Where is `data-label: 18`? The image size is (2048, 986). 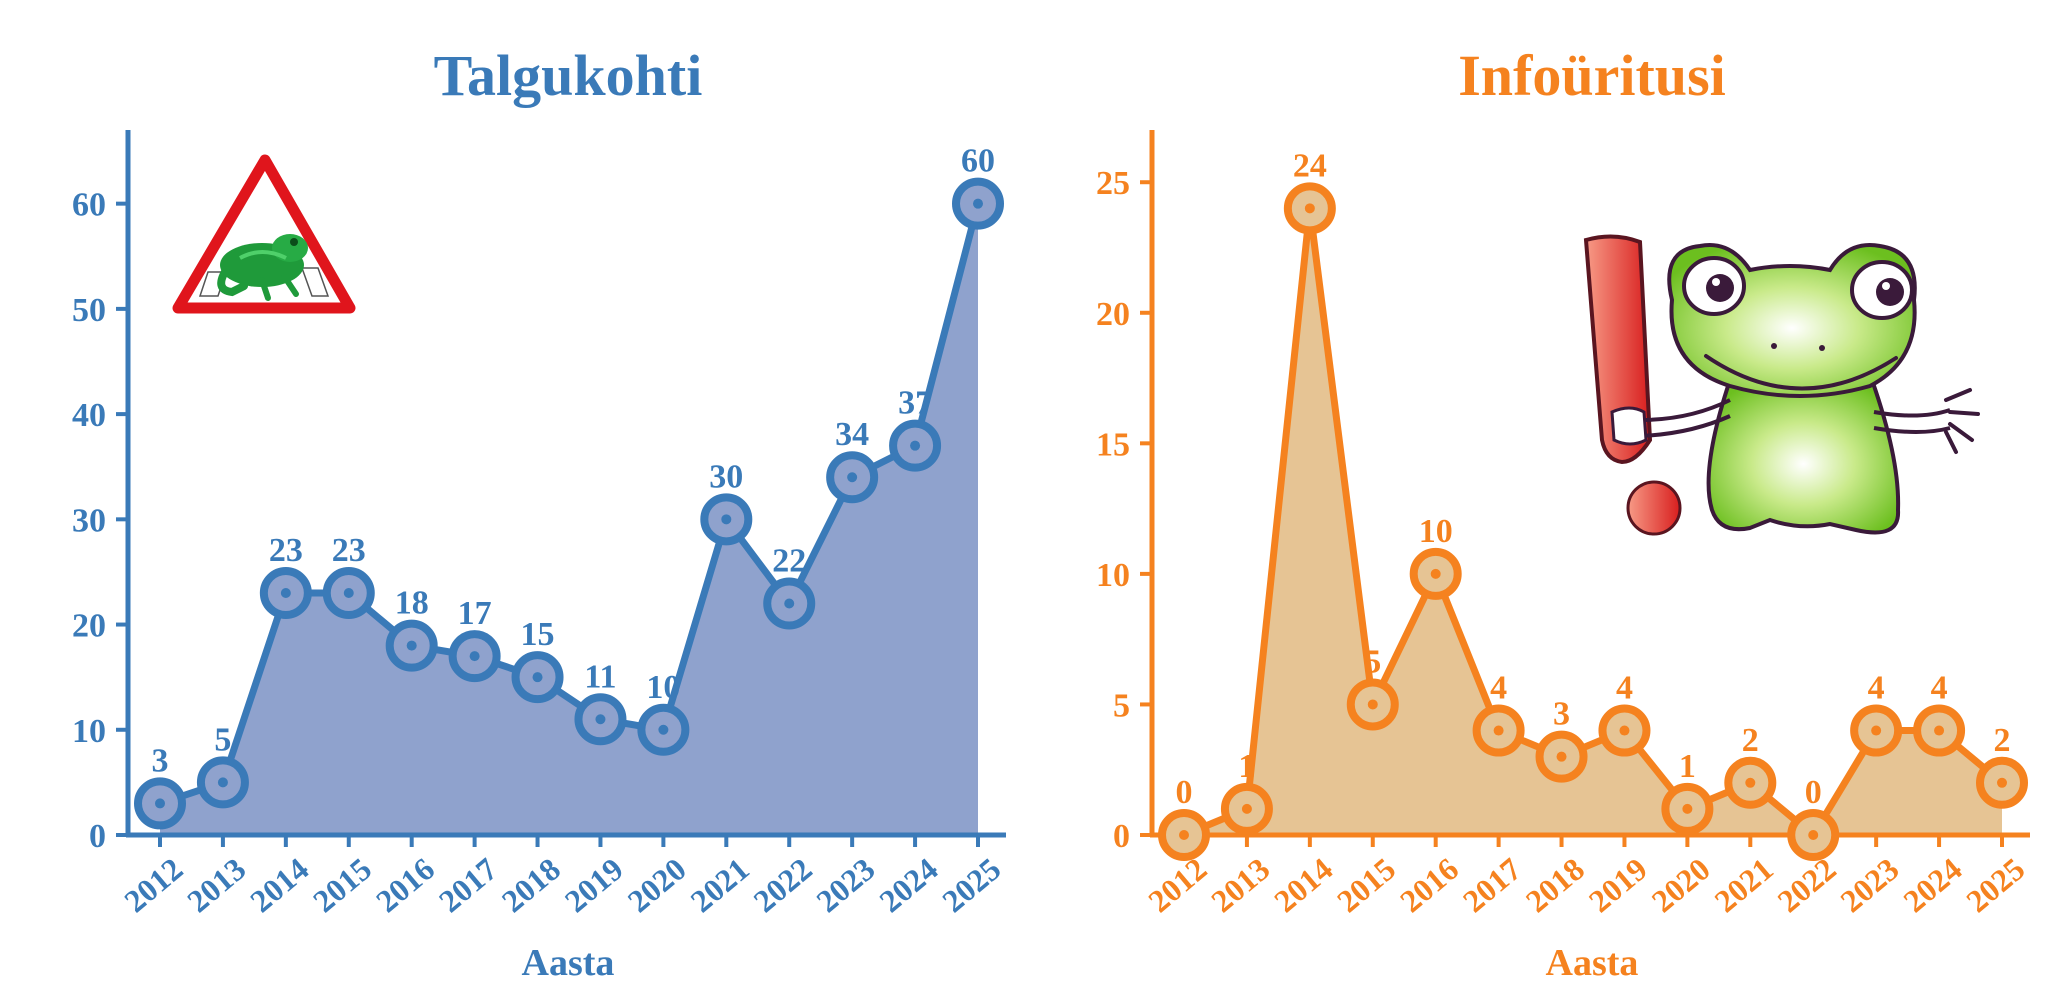
data-label: 18 is located at coordinates (412, 603).